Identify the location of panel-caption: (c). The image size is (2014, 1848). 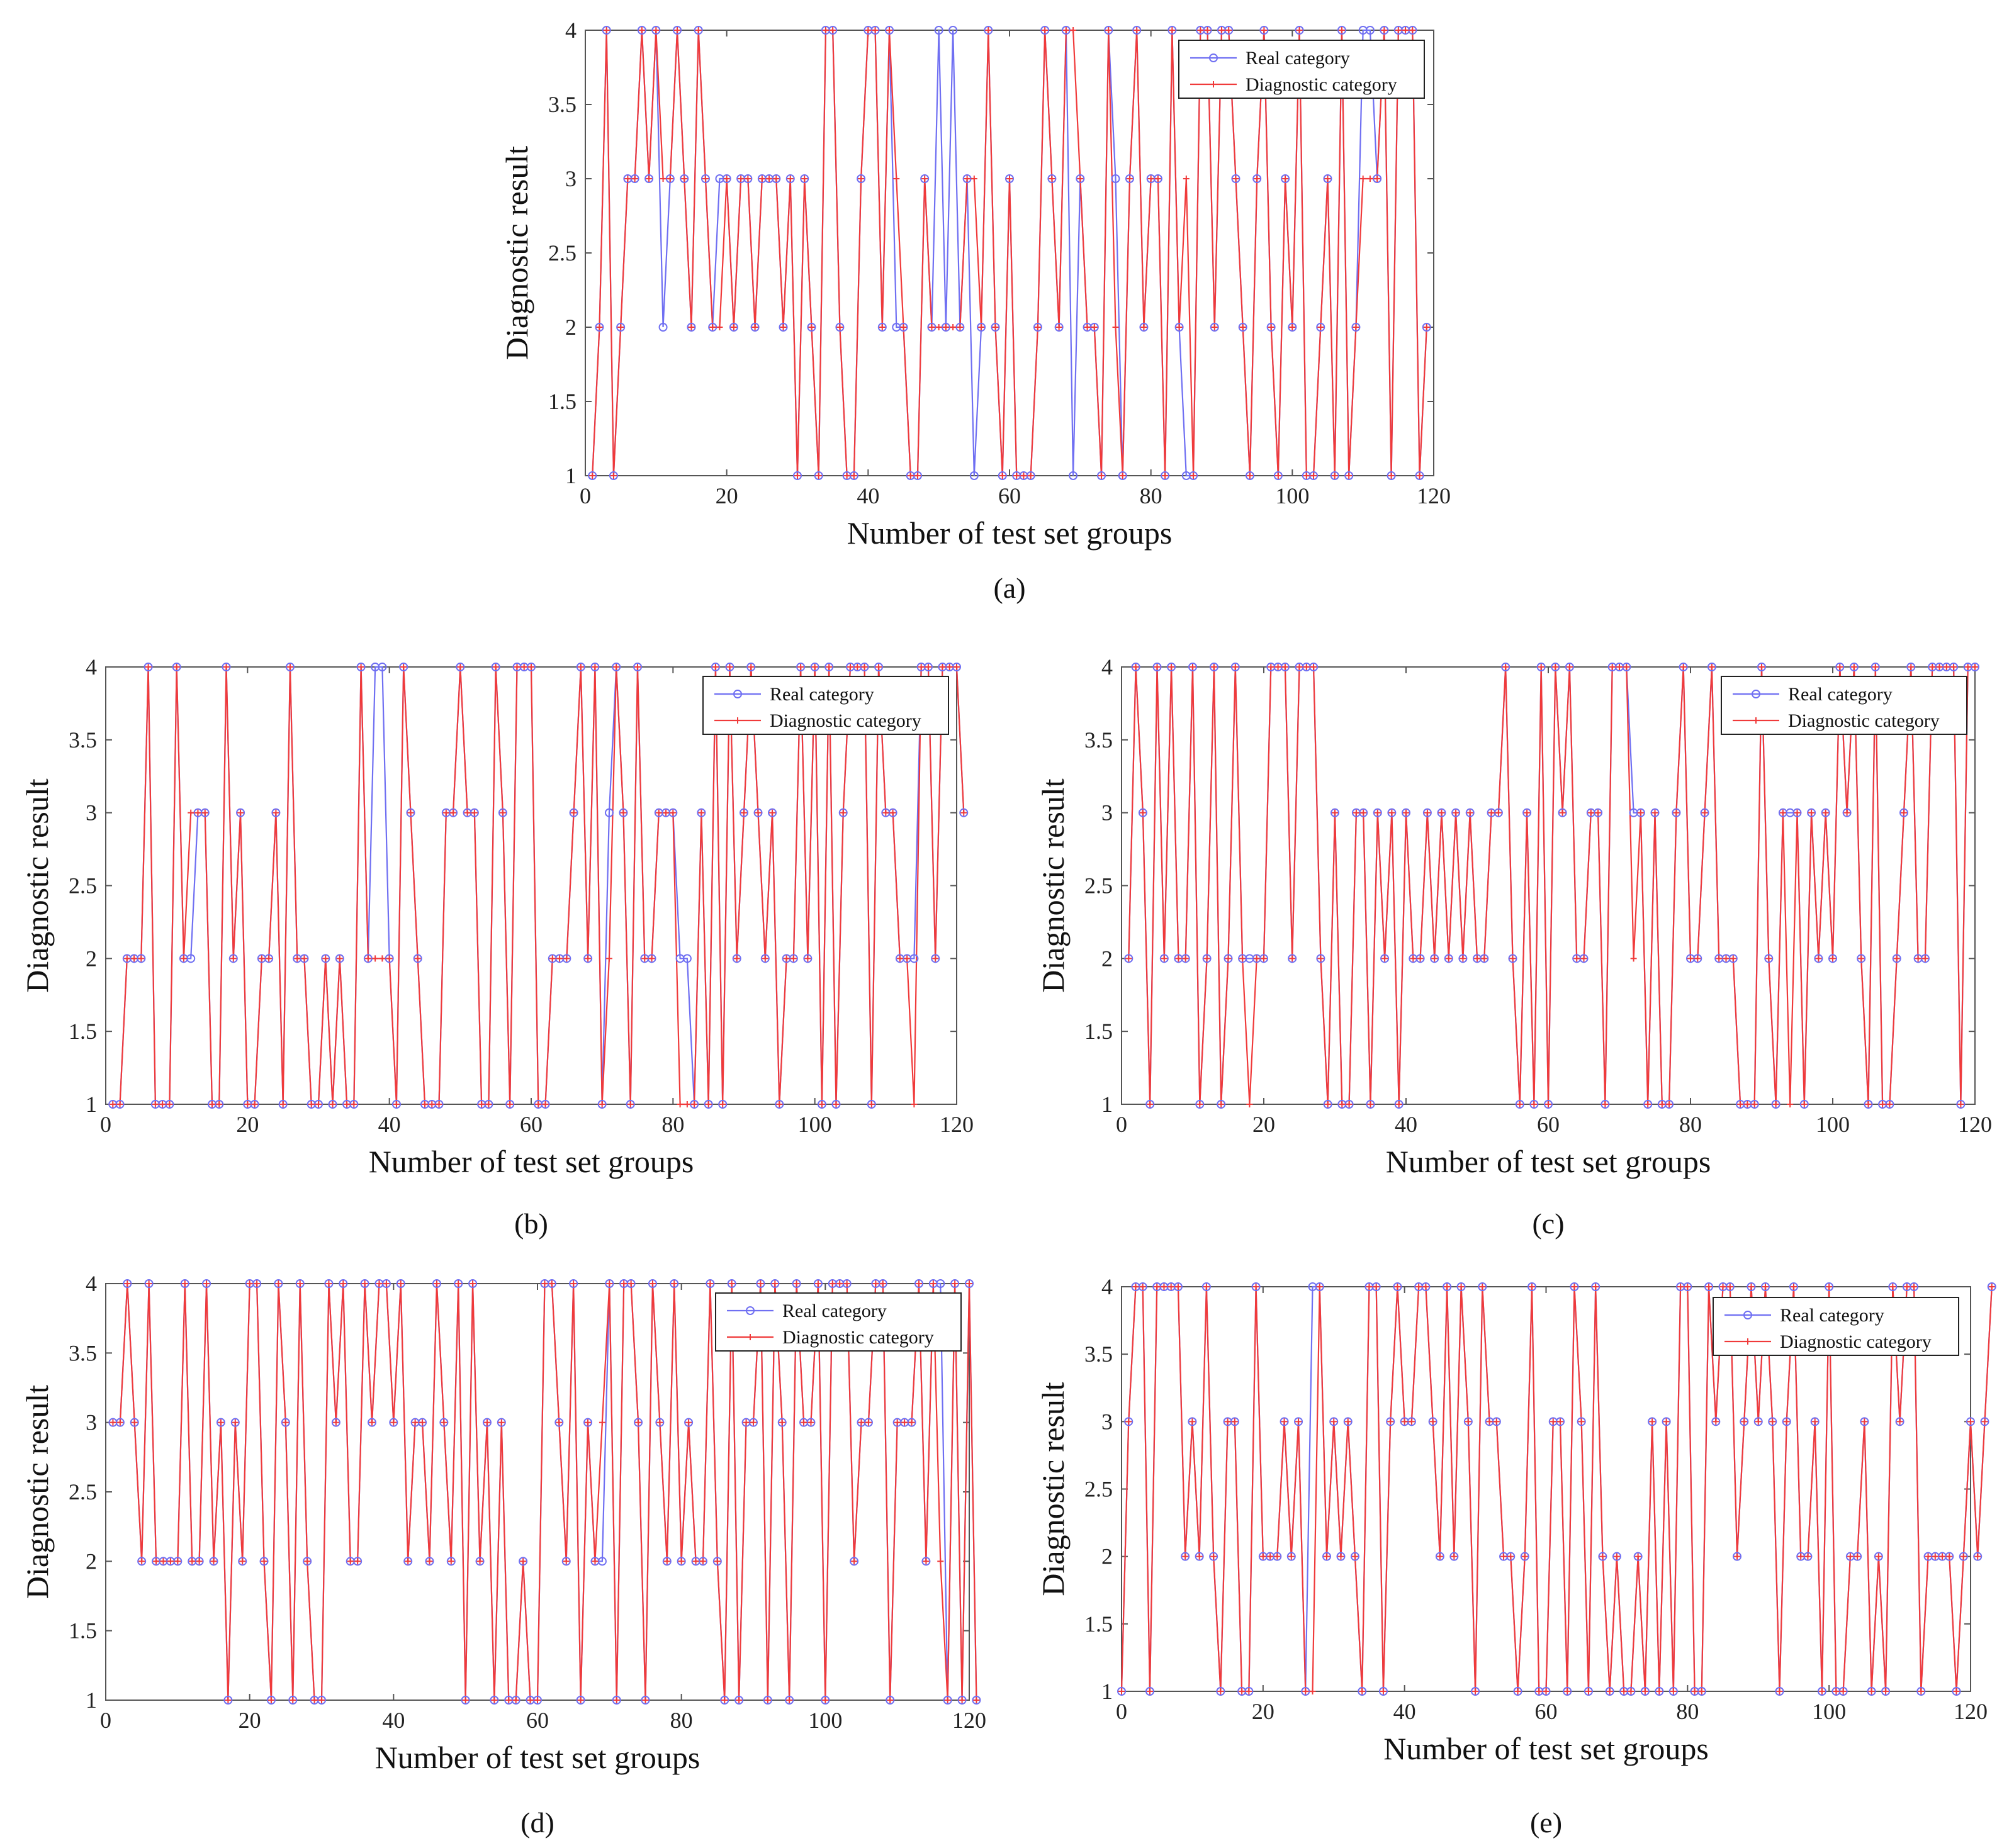
(1548, 1223).